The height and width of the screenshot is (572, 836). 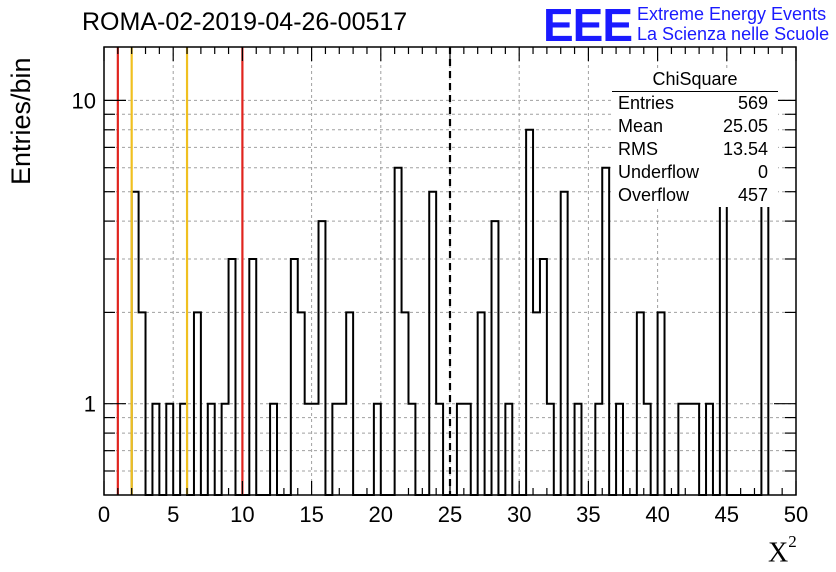 What do you see at coordinates (657, 514) in the screenshot?
I see `x-tick-label: 40` at bounding box center [657, 514].